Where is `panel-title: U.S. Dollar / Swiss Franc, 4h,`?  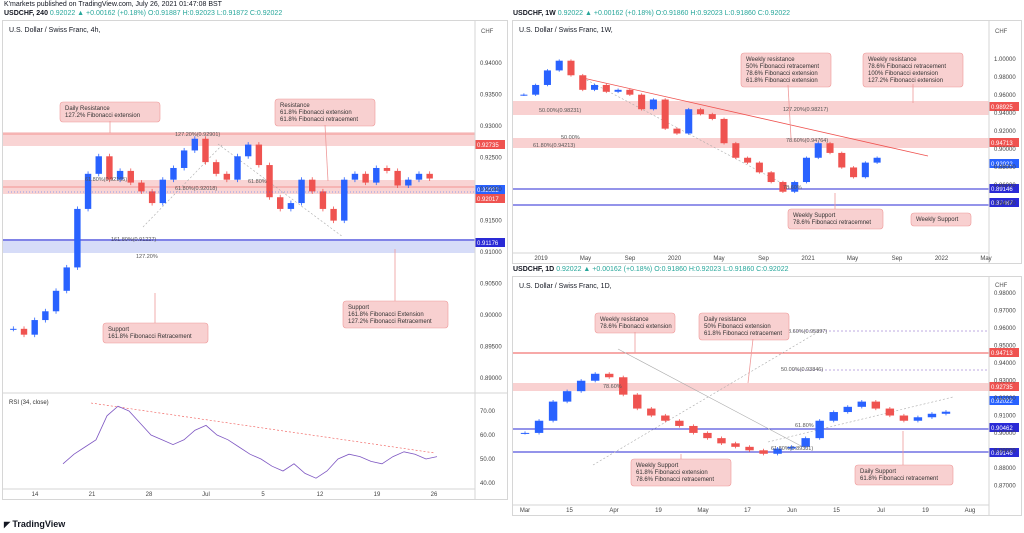 panel-title: U.S. Dollar / Swiss Franc, 4h, is located at coordinates (55, 30).